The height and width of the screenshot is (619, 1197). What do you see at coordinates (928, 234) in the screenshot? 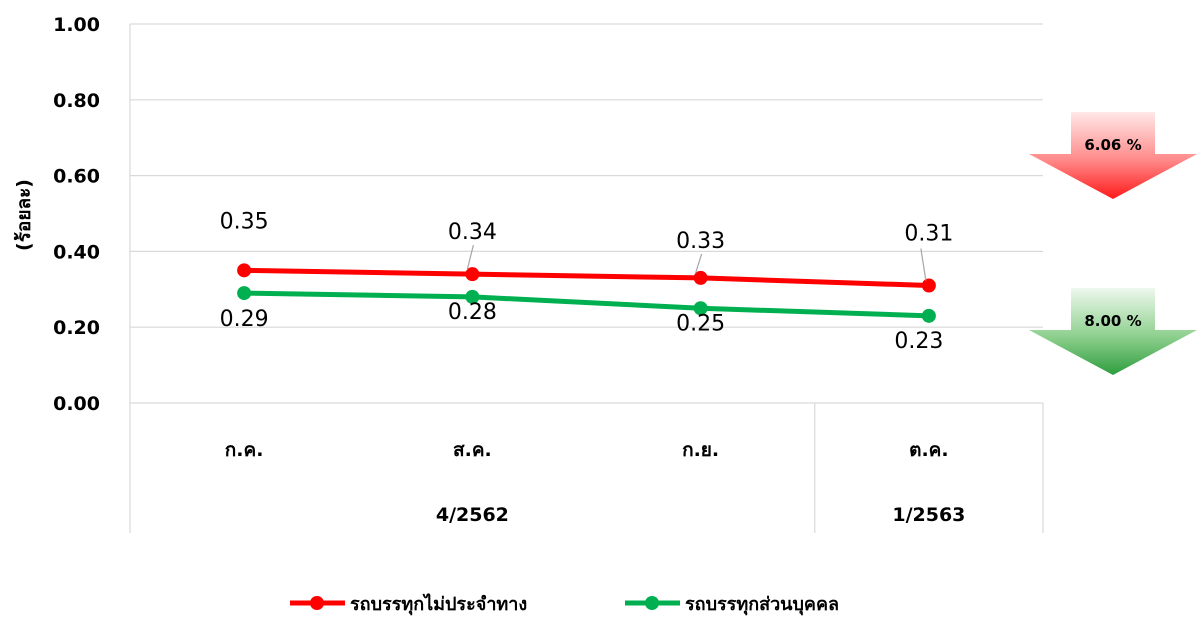
I see `data-label-0-3: 0.31` at bounding box center [928, 234].